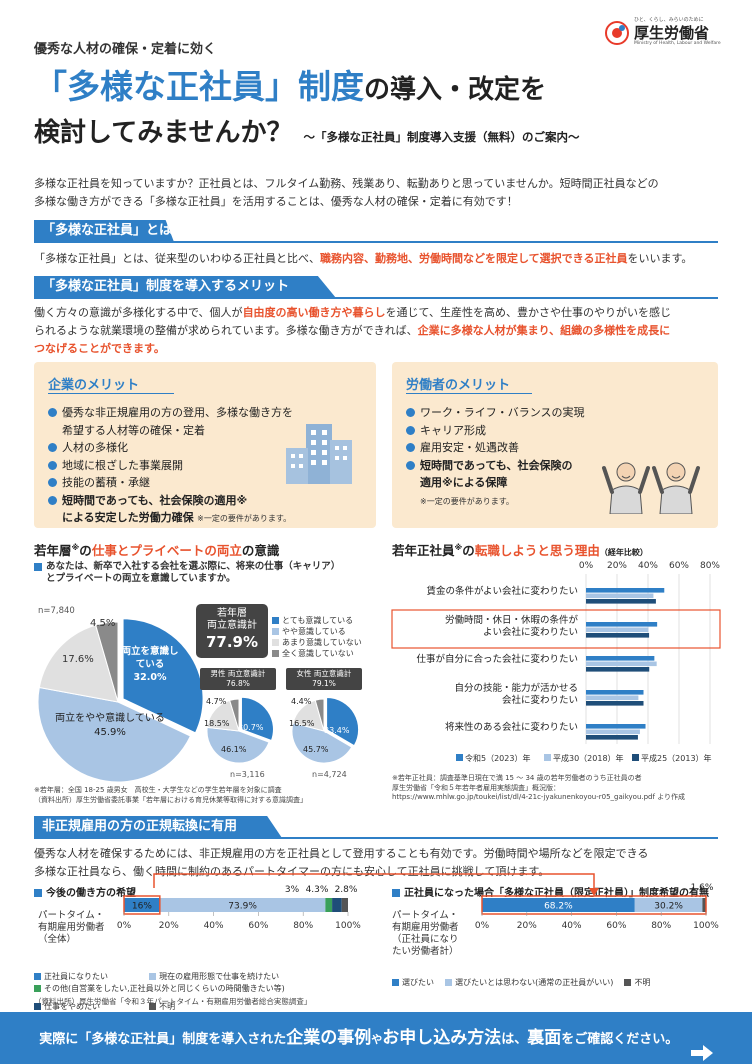 The width and height of the screenshot is (752, 1064). Describe the element at coordinates (322, 642) in the screenshot. I see `legend-text: あまり意識していない` at that location.